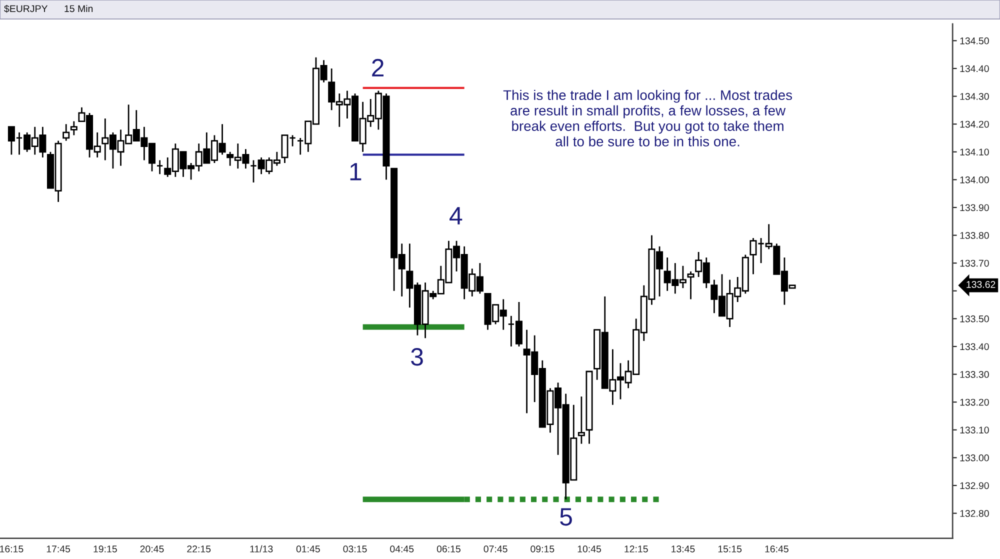 The width and height of the screenshot is (1000, 559). Describe the element at coordinates (974, 513) in the screenshot. I see `y-tick-label: 132.80` at that location.